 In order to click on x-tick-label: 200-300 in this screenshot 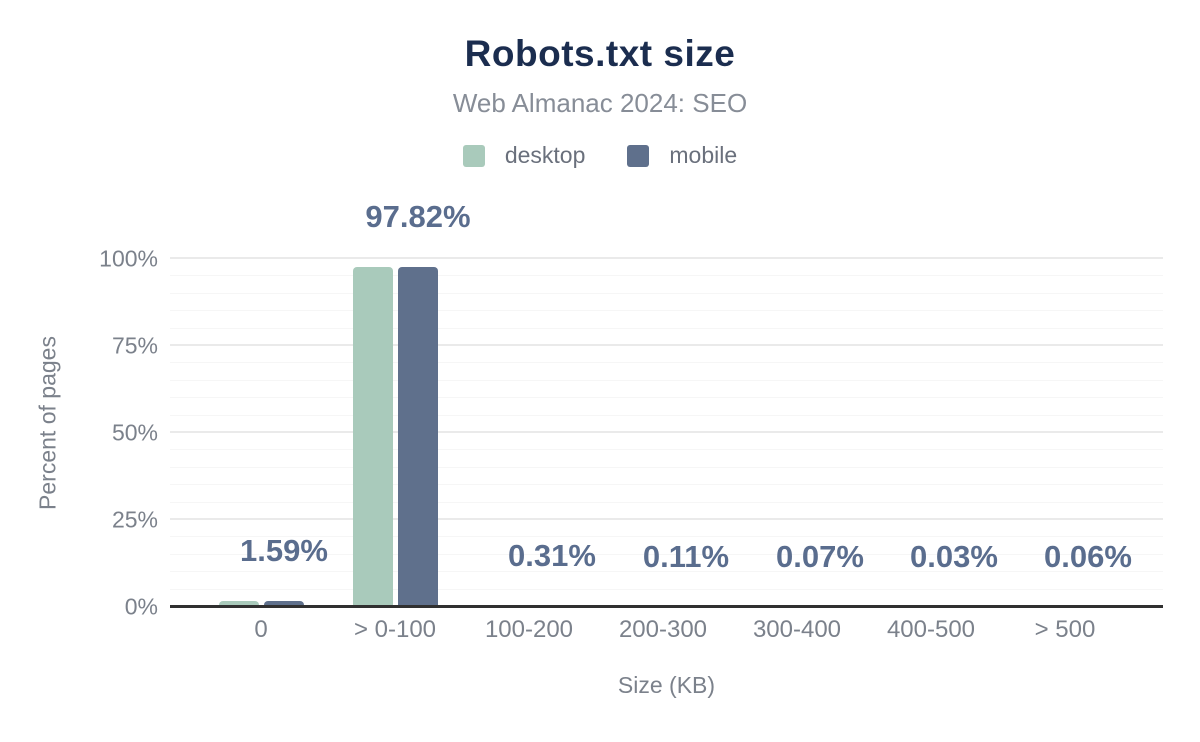, I will do `click(663, 629)`.